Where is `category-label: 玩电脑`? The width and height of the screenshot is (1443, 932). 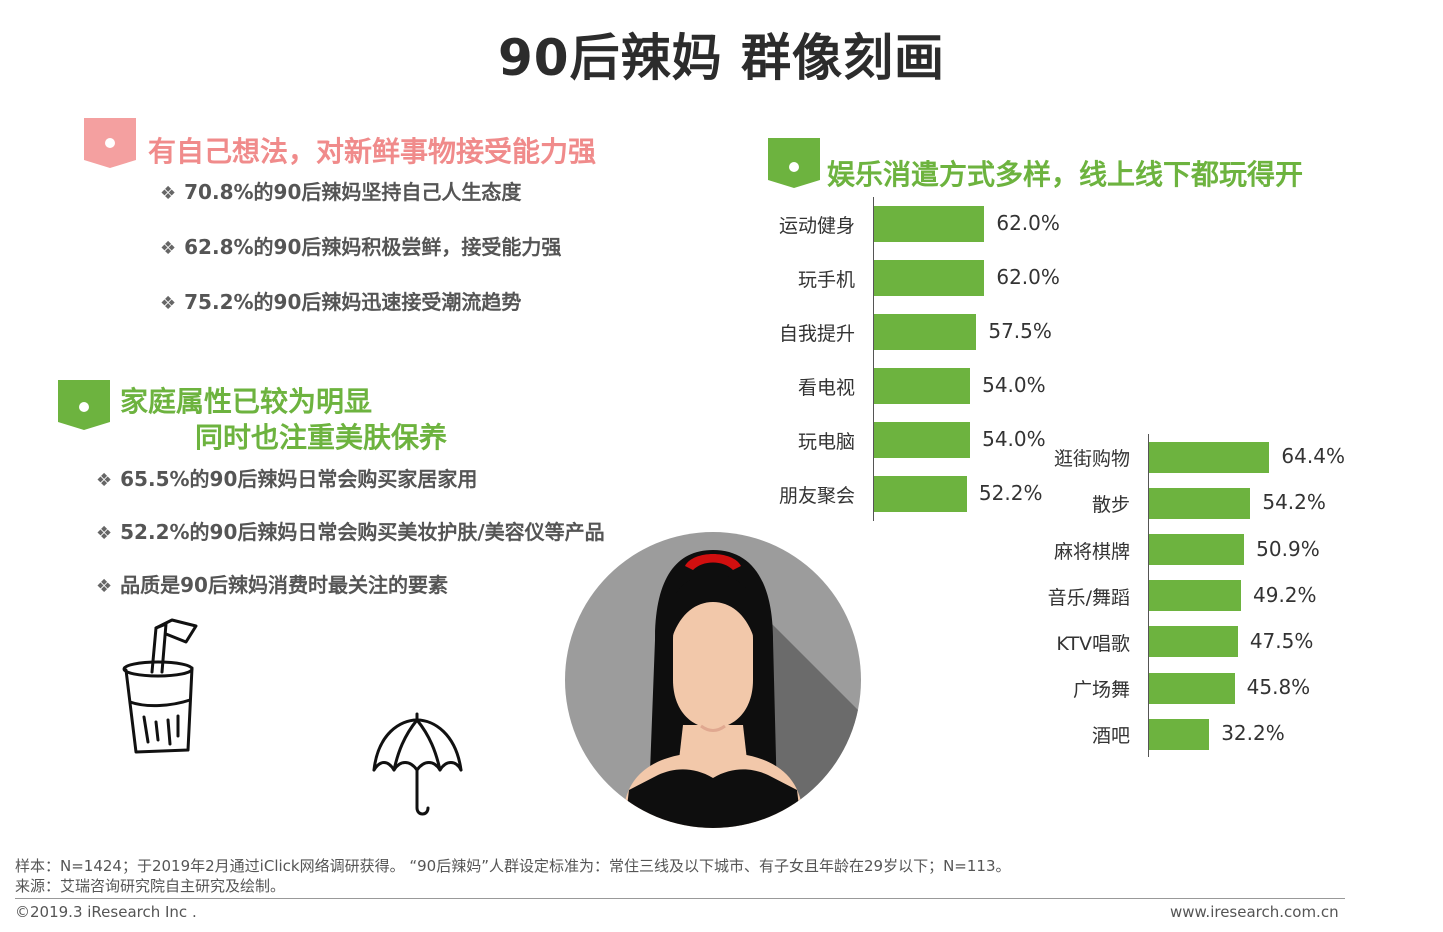 category-label: 玩电脑 is located at coordinates (826, 442).